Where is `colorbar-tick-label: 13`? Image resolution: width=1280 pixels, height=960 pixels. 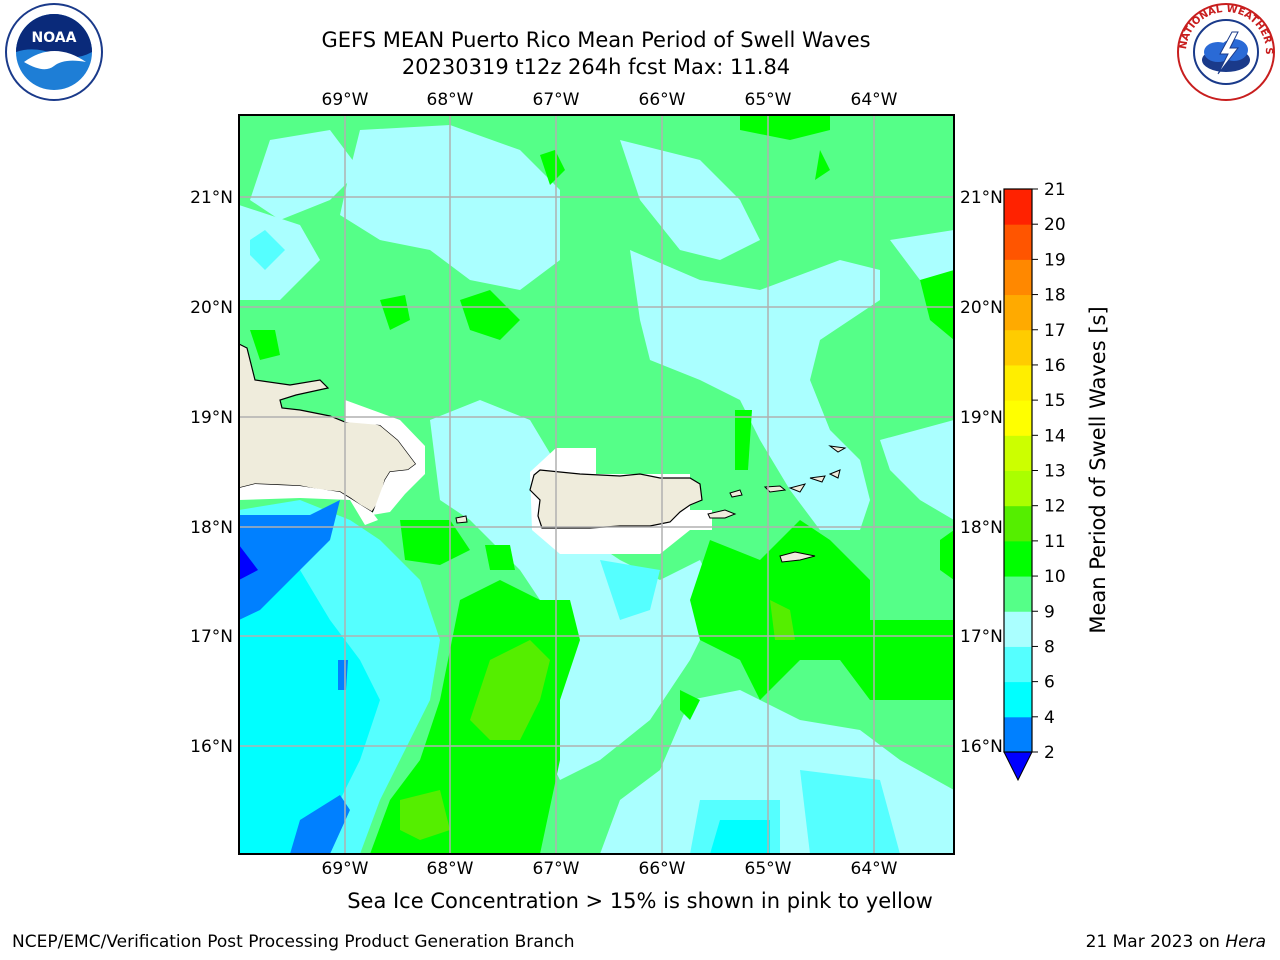
colorbar-tick-label: 13 is located at coordinates (1055, 472).